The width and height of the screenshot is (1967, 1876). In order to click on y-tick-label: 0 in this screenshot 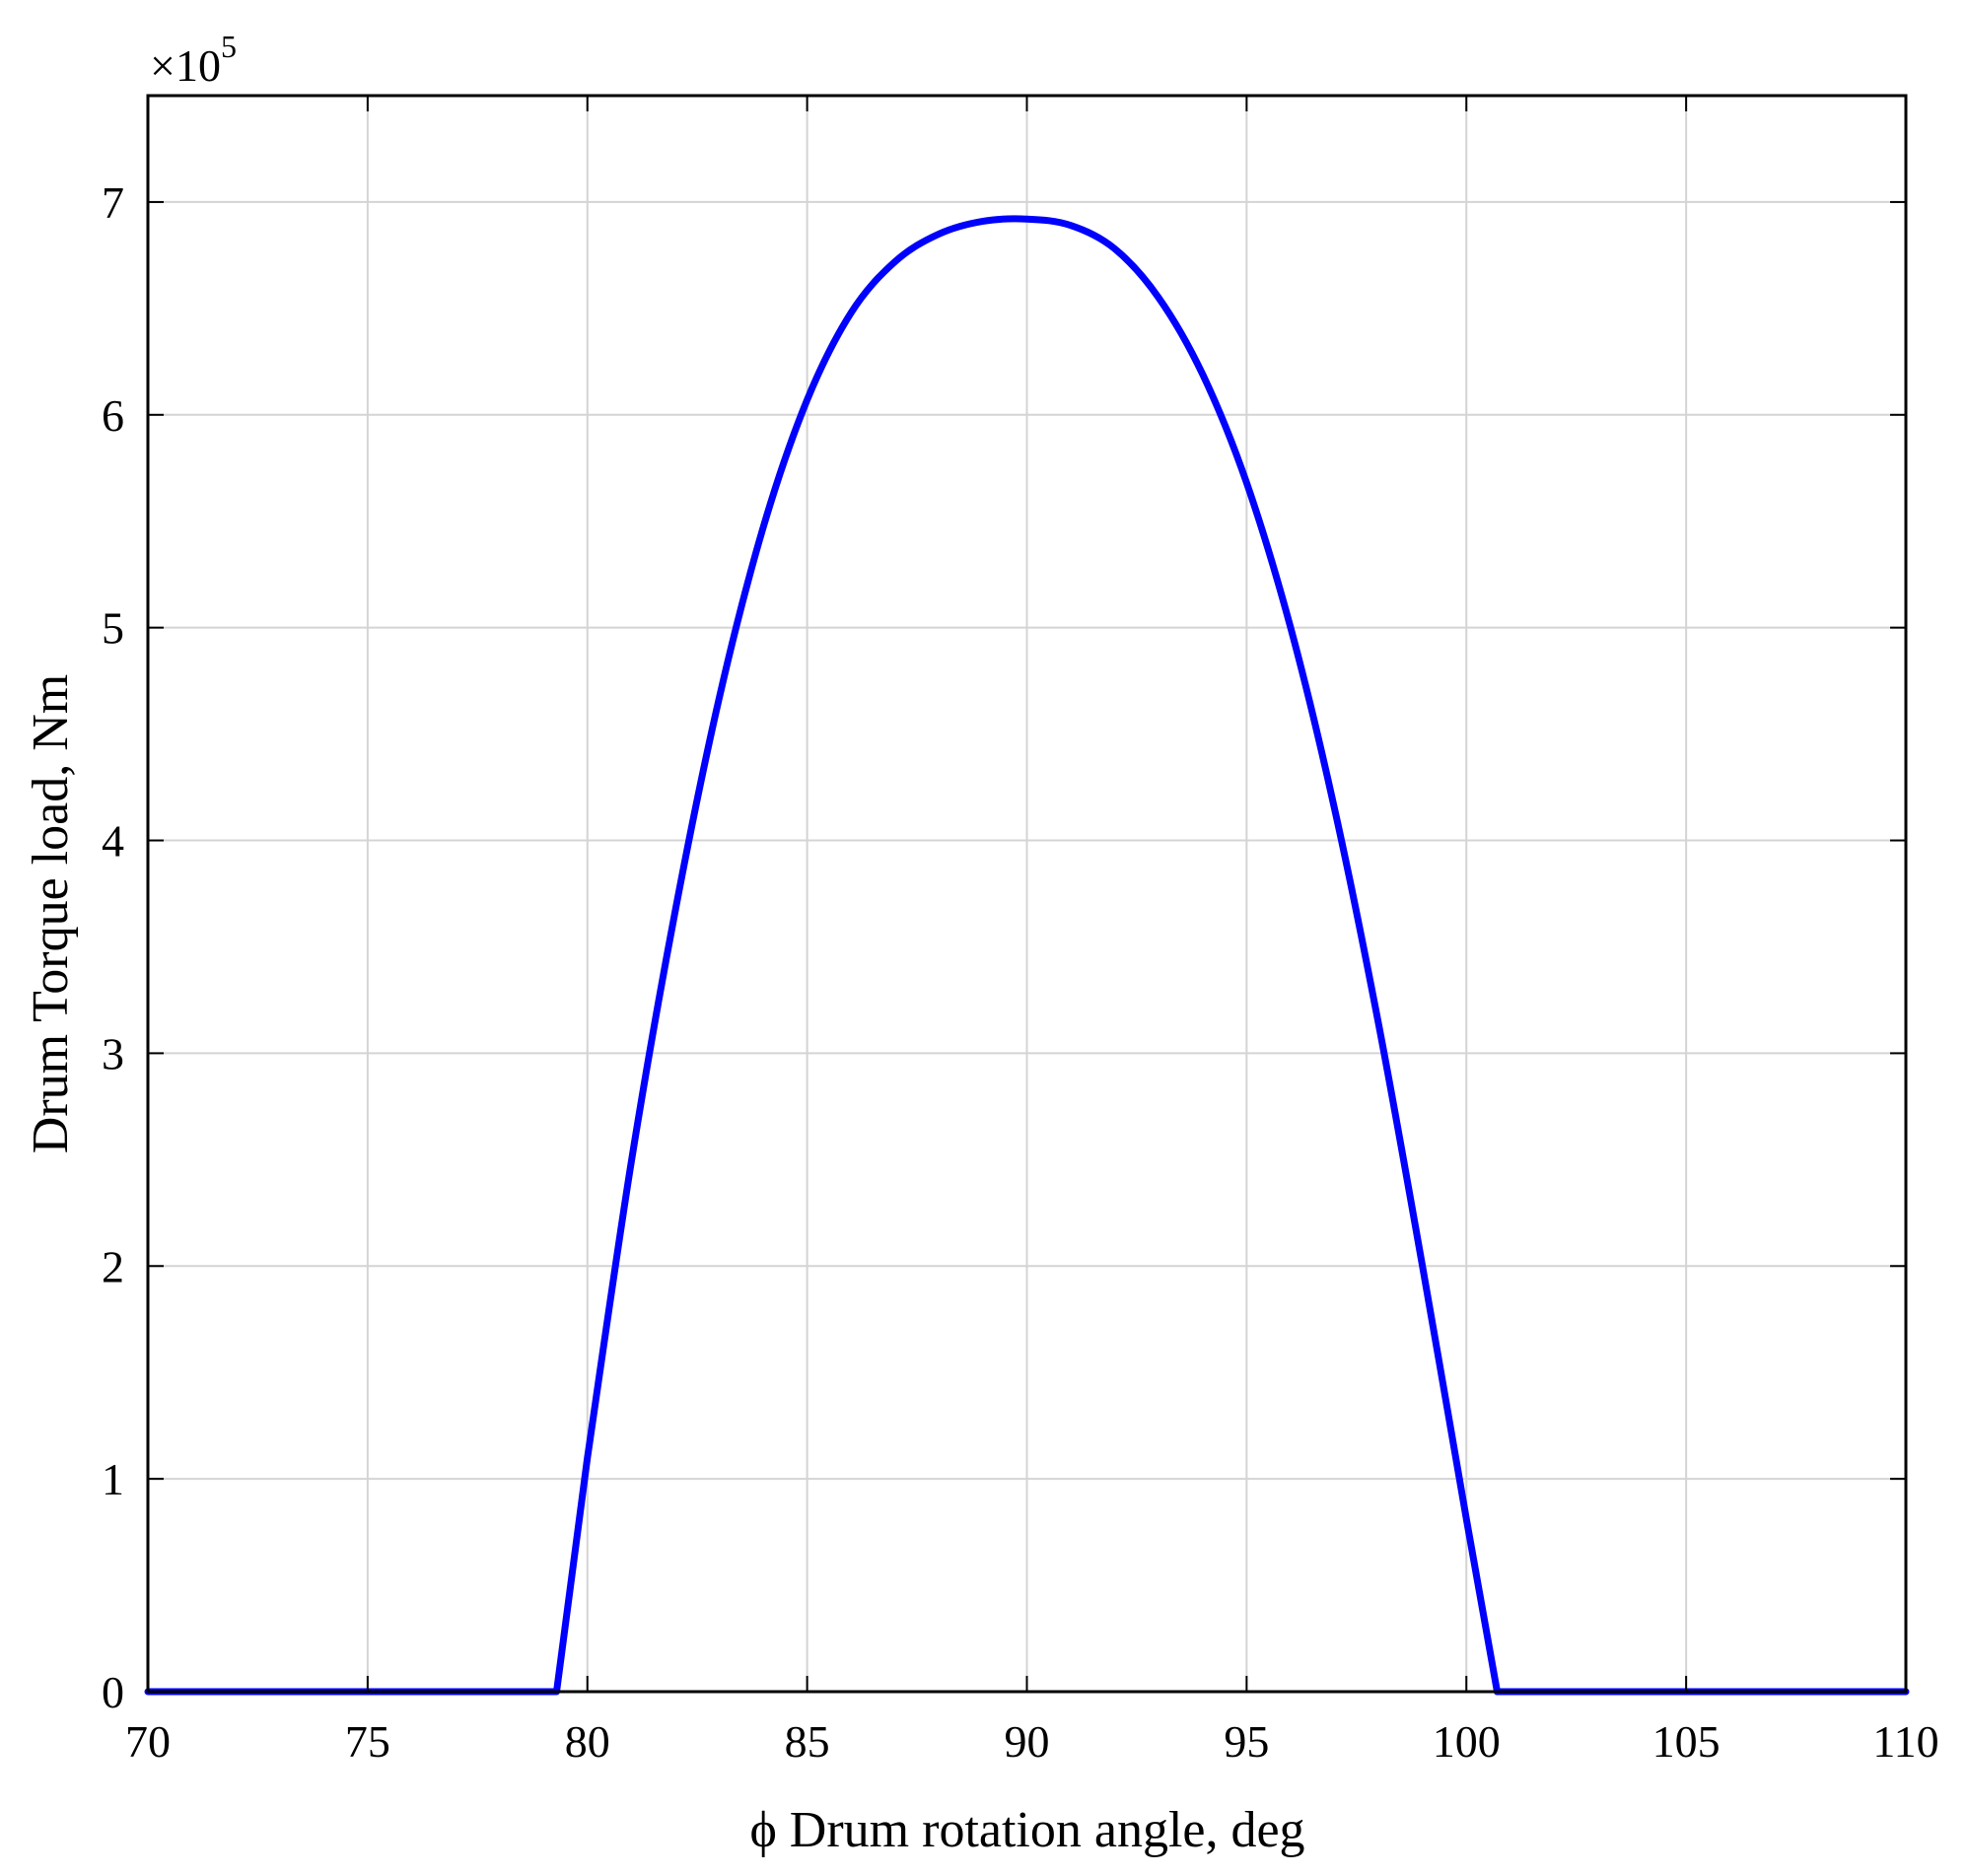, I will do `click(113, 1692)`.